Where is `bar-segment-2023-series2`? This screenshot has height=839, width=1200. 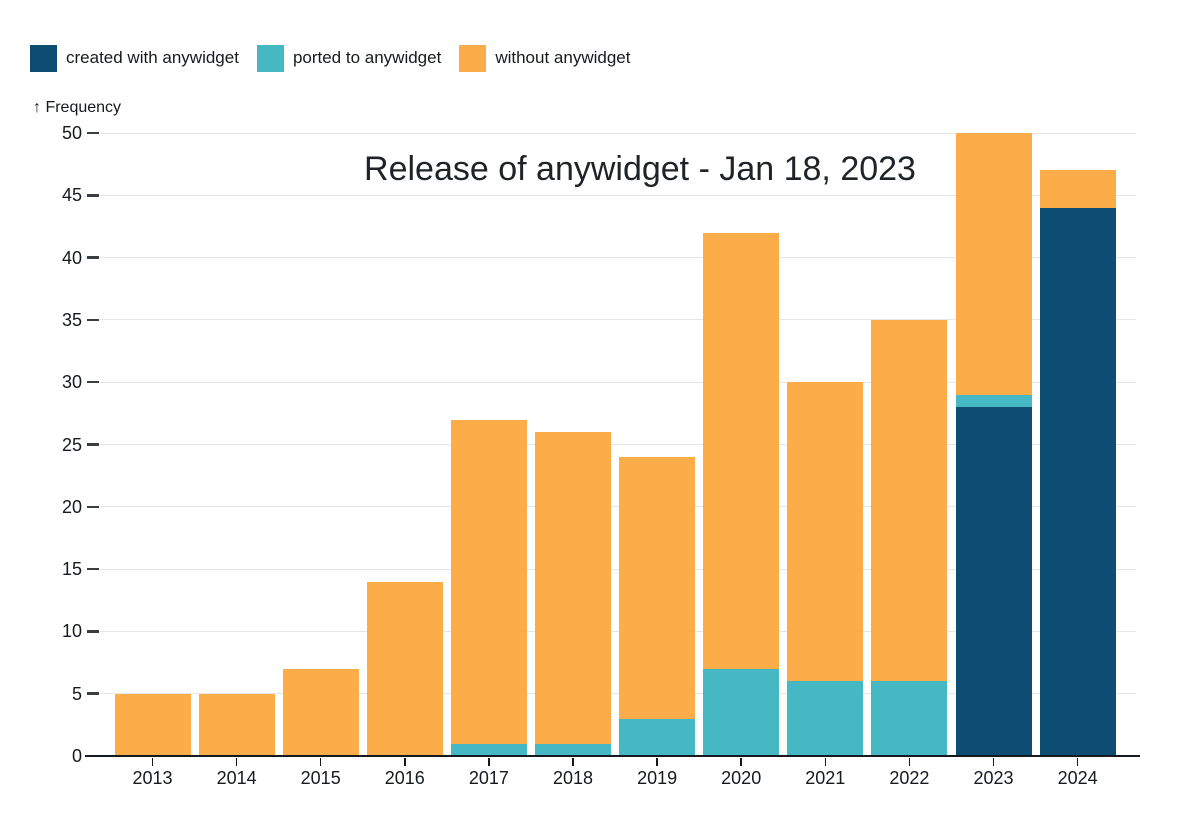 bar-segment-2023-series2 is located at coordinates (993, 264).